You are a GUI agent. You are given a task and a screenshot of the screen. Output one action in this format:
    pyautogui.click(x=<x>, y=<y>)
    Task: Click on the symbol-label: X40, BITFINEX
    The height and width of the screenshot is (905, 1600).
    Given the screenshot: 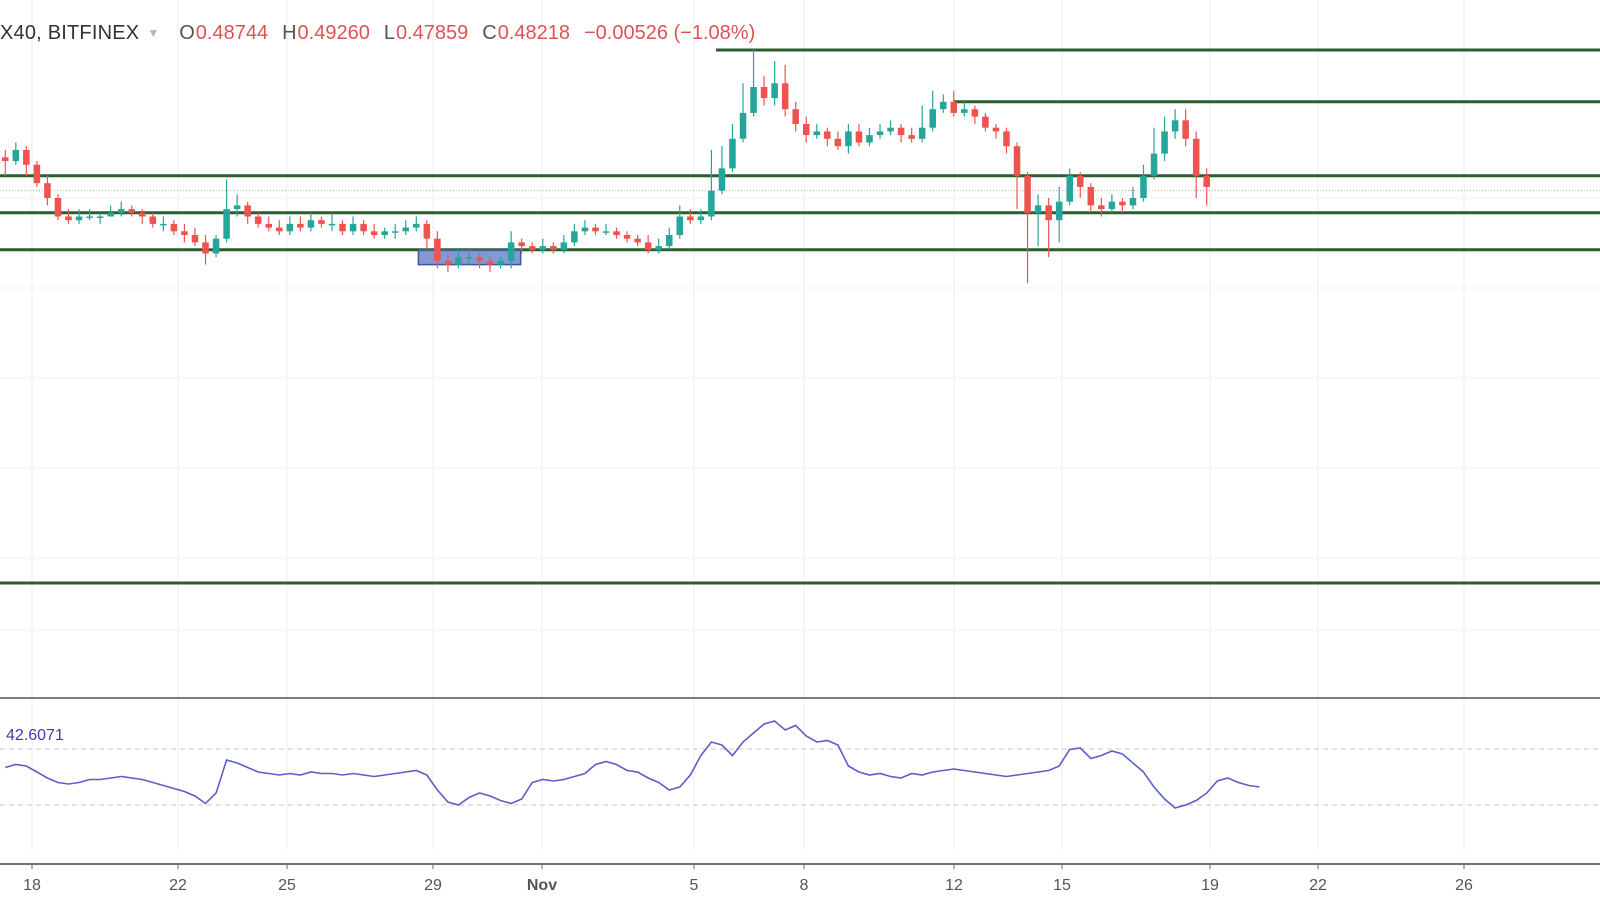 What is the action you would take?
    pyautogui.click(x=70, y=32)
    